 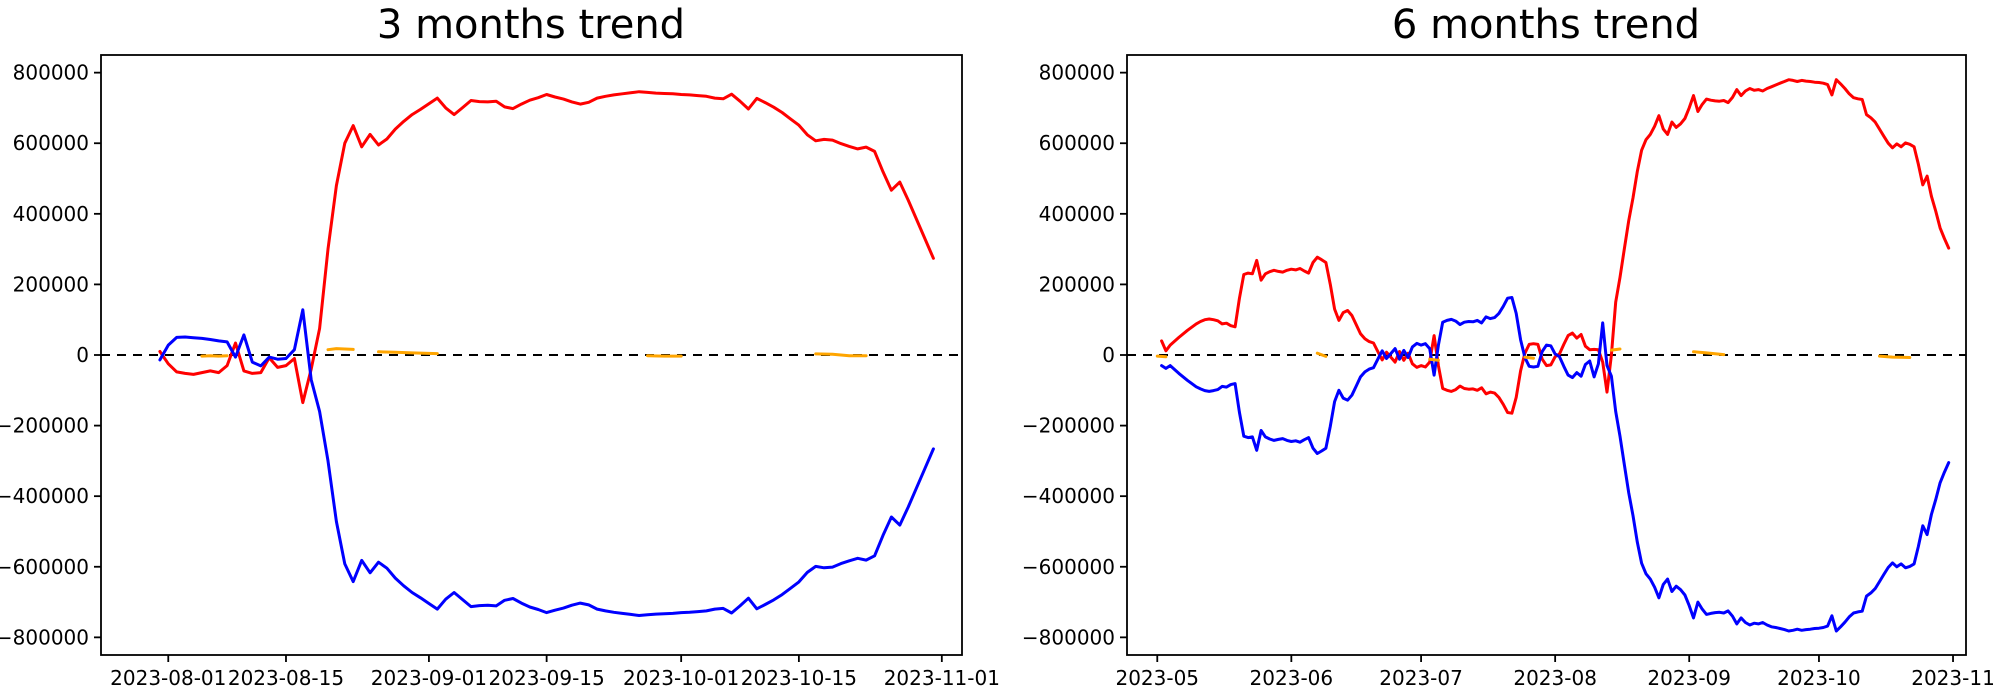 I want to click on x-tick-label: 2023-07, so click(x=1421, y=678).